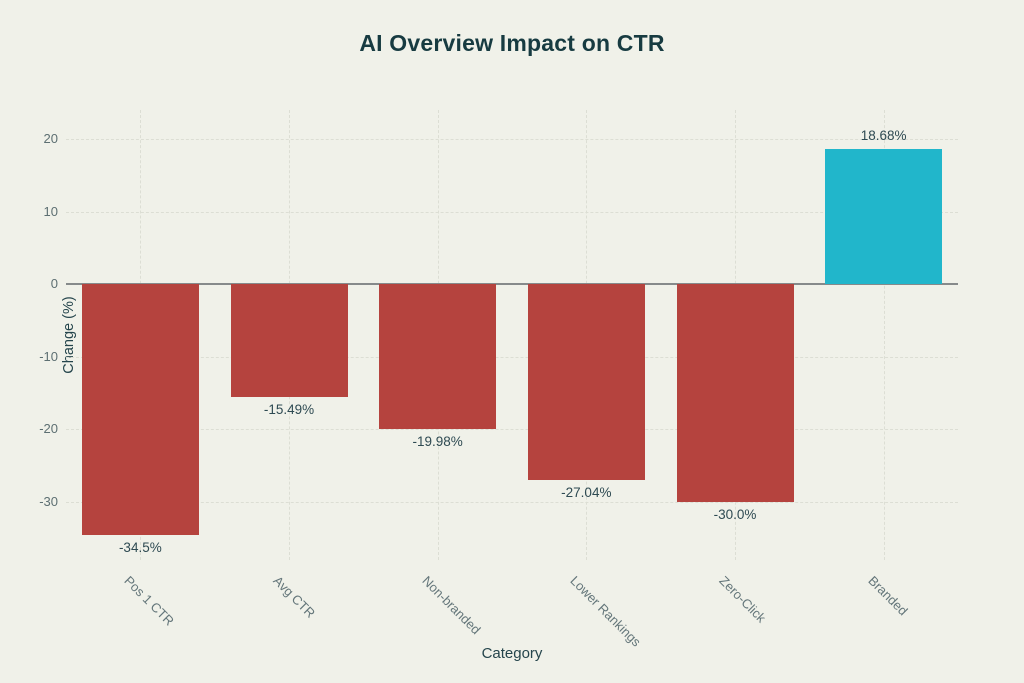  Describe the element at coordinates (586, 382) in the screenshot. I see `bar-lower-rankings` at that location.